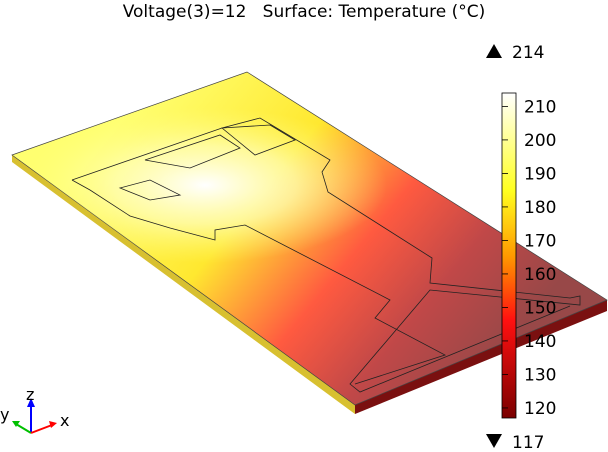 This screenshot has height=452, width=608. Describe the element at coordinates (30, 394) in the screenshot. I see `z-axis-label: z` at that location.